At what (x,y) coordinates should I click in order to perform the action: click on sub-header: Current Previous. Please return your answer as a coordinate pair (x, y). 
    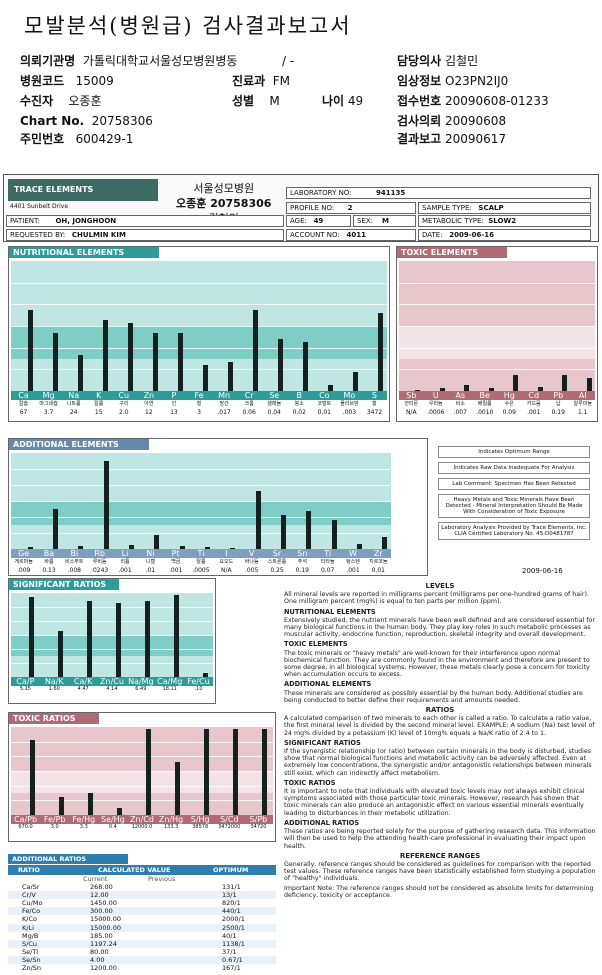
    Looking at the image, I should click on (142, 879).